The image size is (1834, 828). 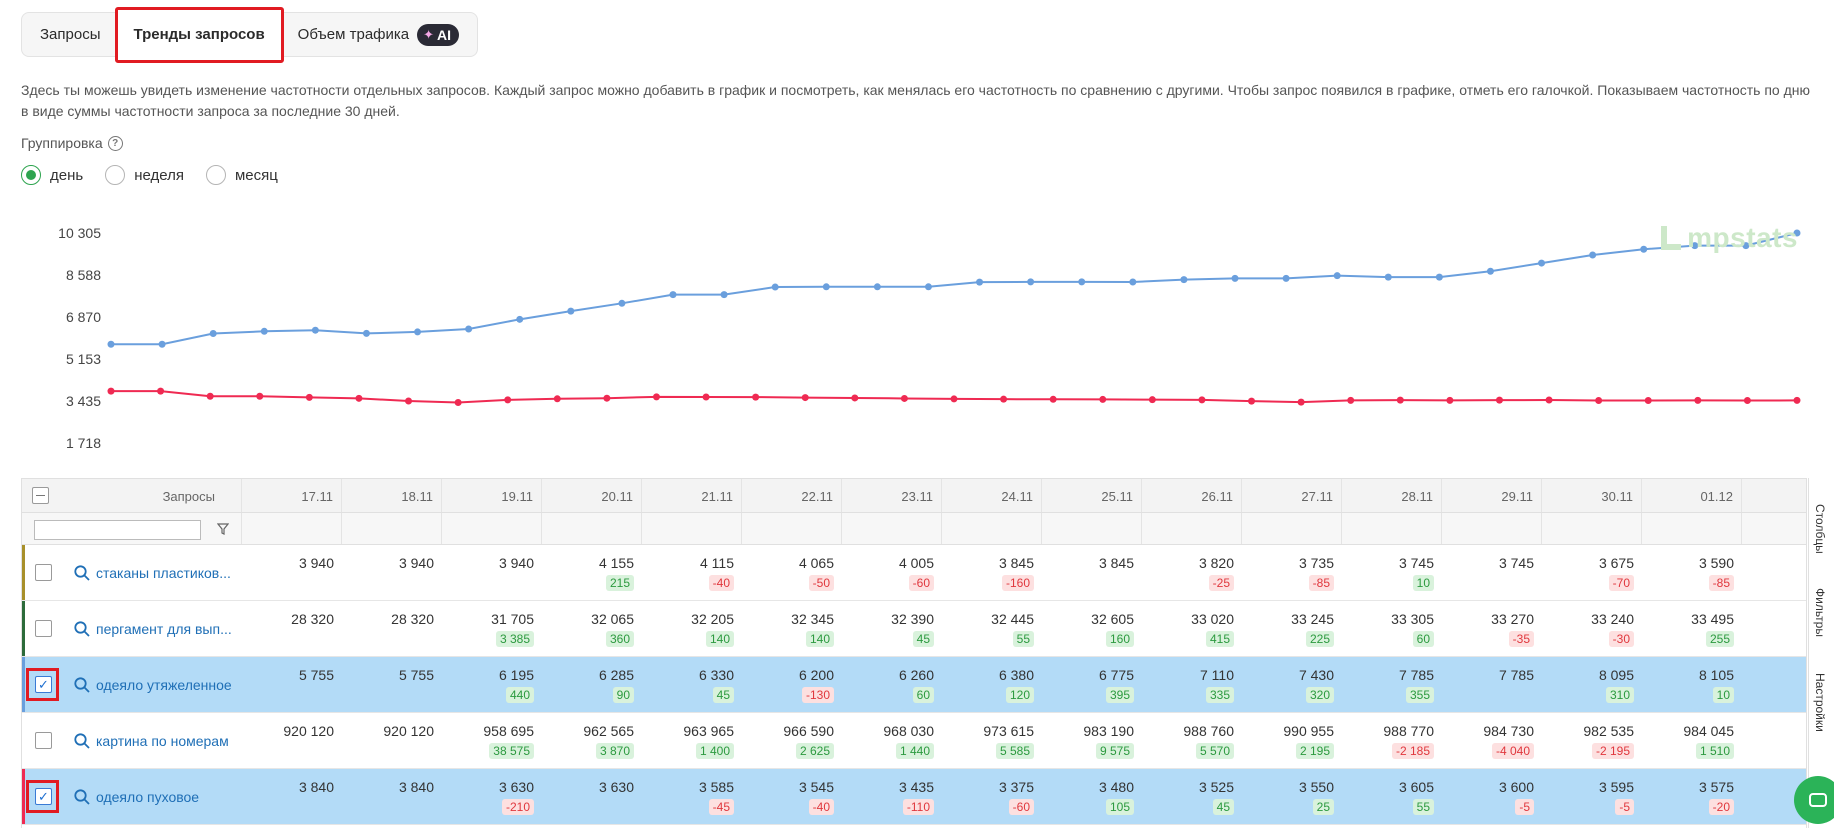 I want to click on filter-icon, so click(x=223, y=529).